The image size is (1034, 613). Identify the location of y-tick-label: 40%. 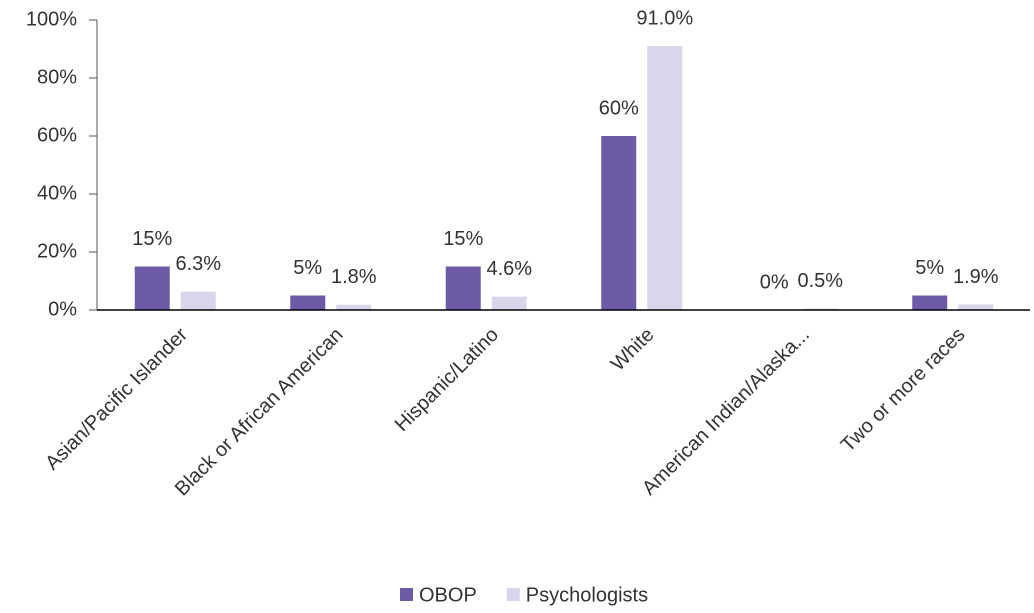
(57, 193).